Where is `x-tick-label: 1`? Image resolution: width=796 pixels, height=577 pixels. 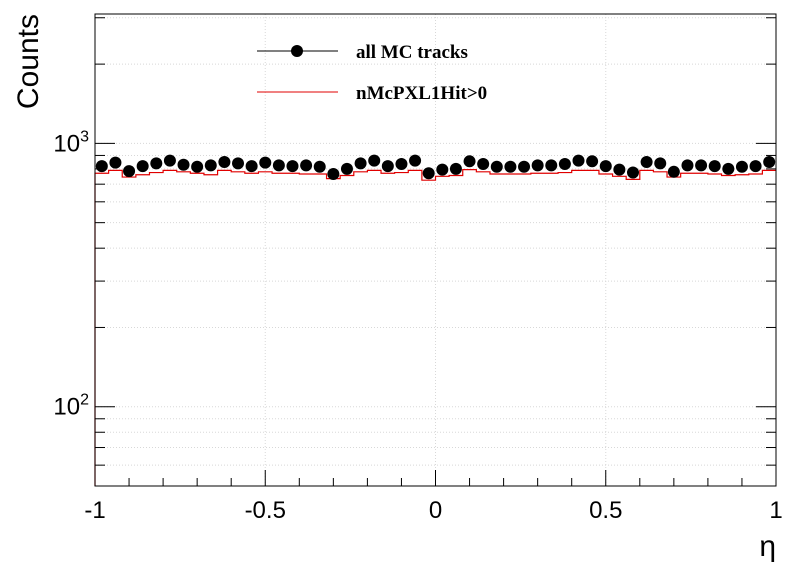
x-tick-label: 1 is located at coordinates (775, 510).